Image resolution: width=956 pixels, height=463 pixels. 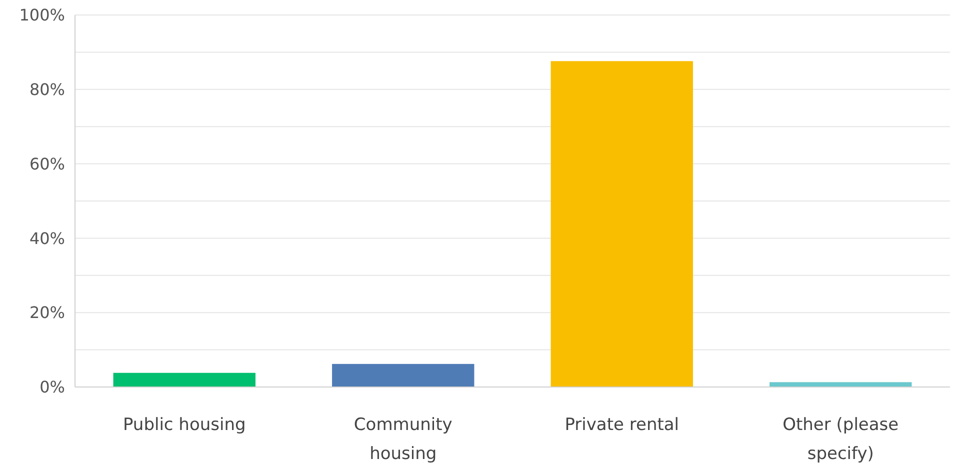 What do you see at coordinates (47, 89) in the screenshot?
I see `y-tick-label: 80%` at bounding box center [47, 89].